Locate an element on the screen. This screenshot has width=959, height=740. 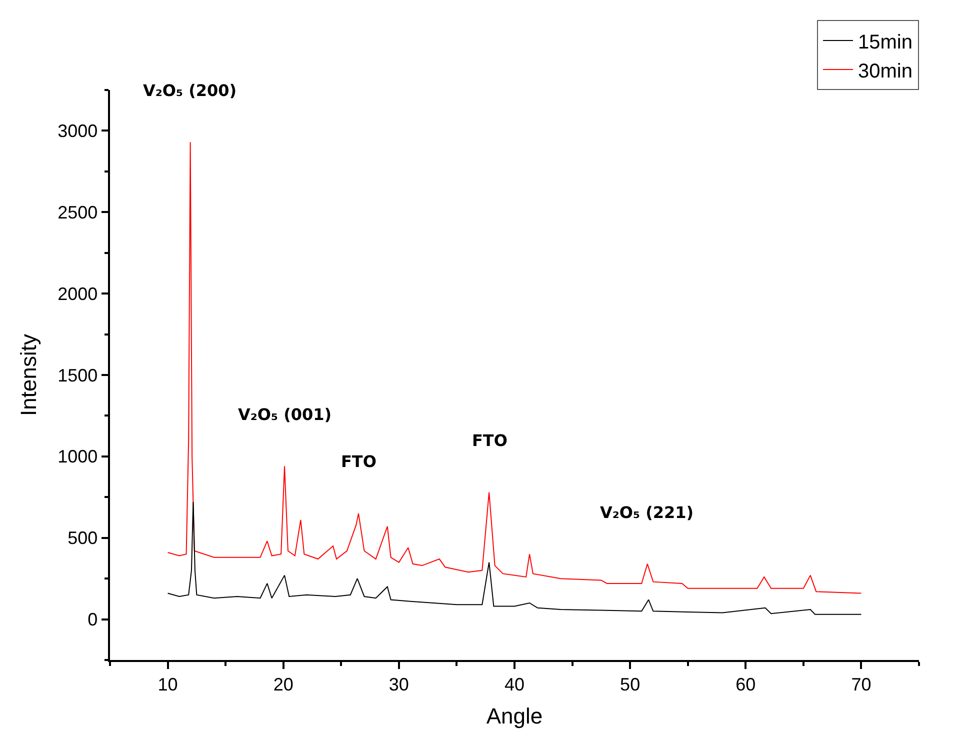
y-tick-label: 1500 is located at coordinates (78, 375).